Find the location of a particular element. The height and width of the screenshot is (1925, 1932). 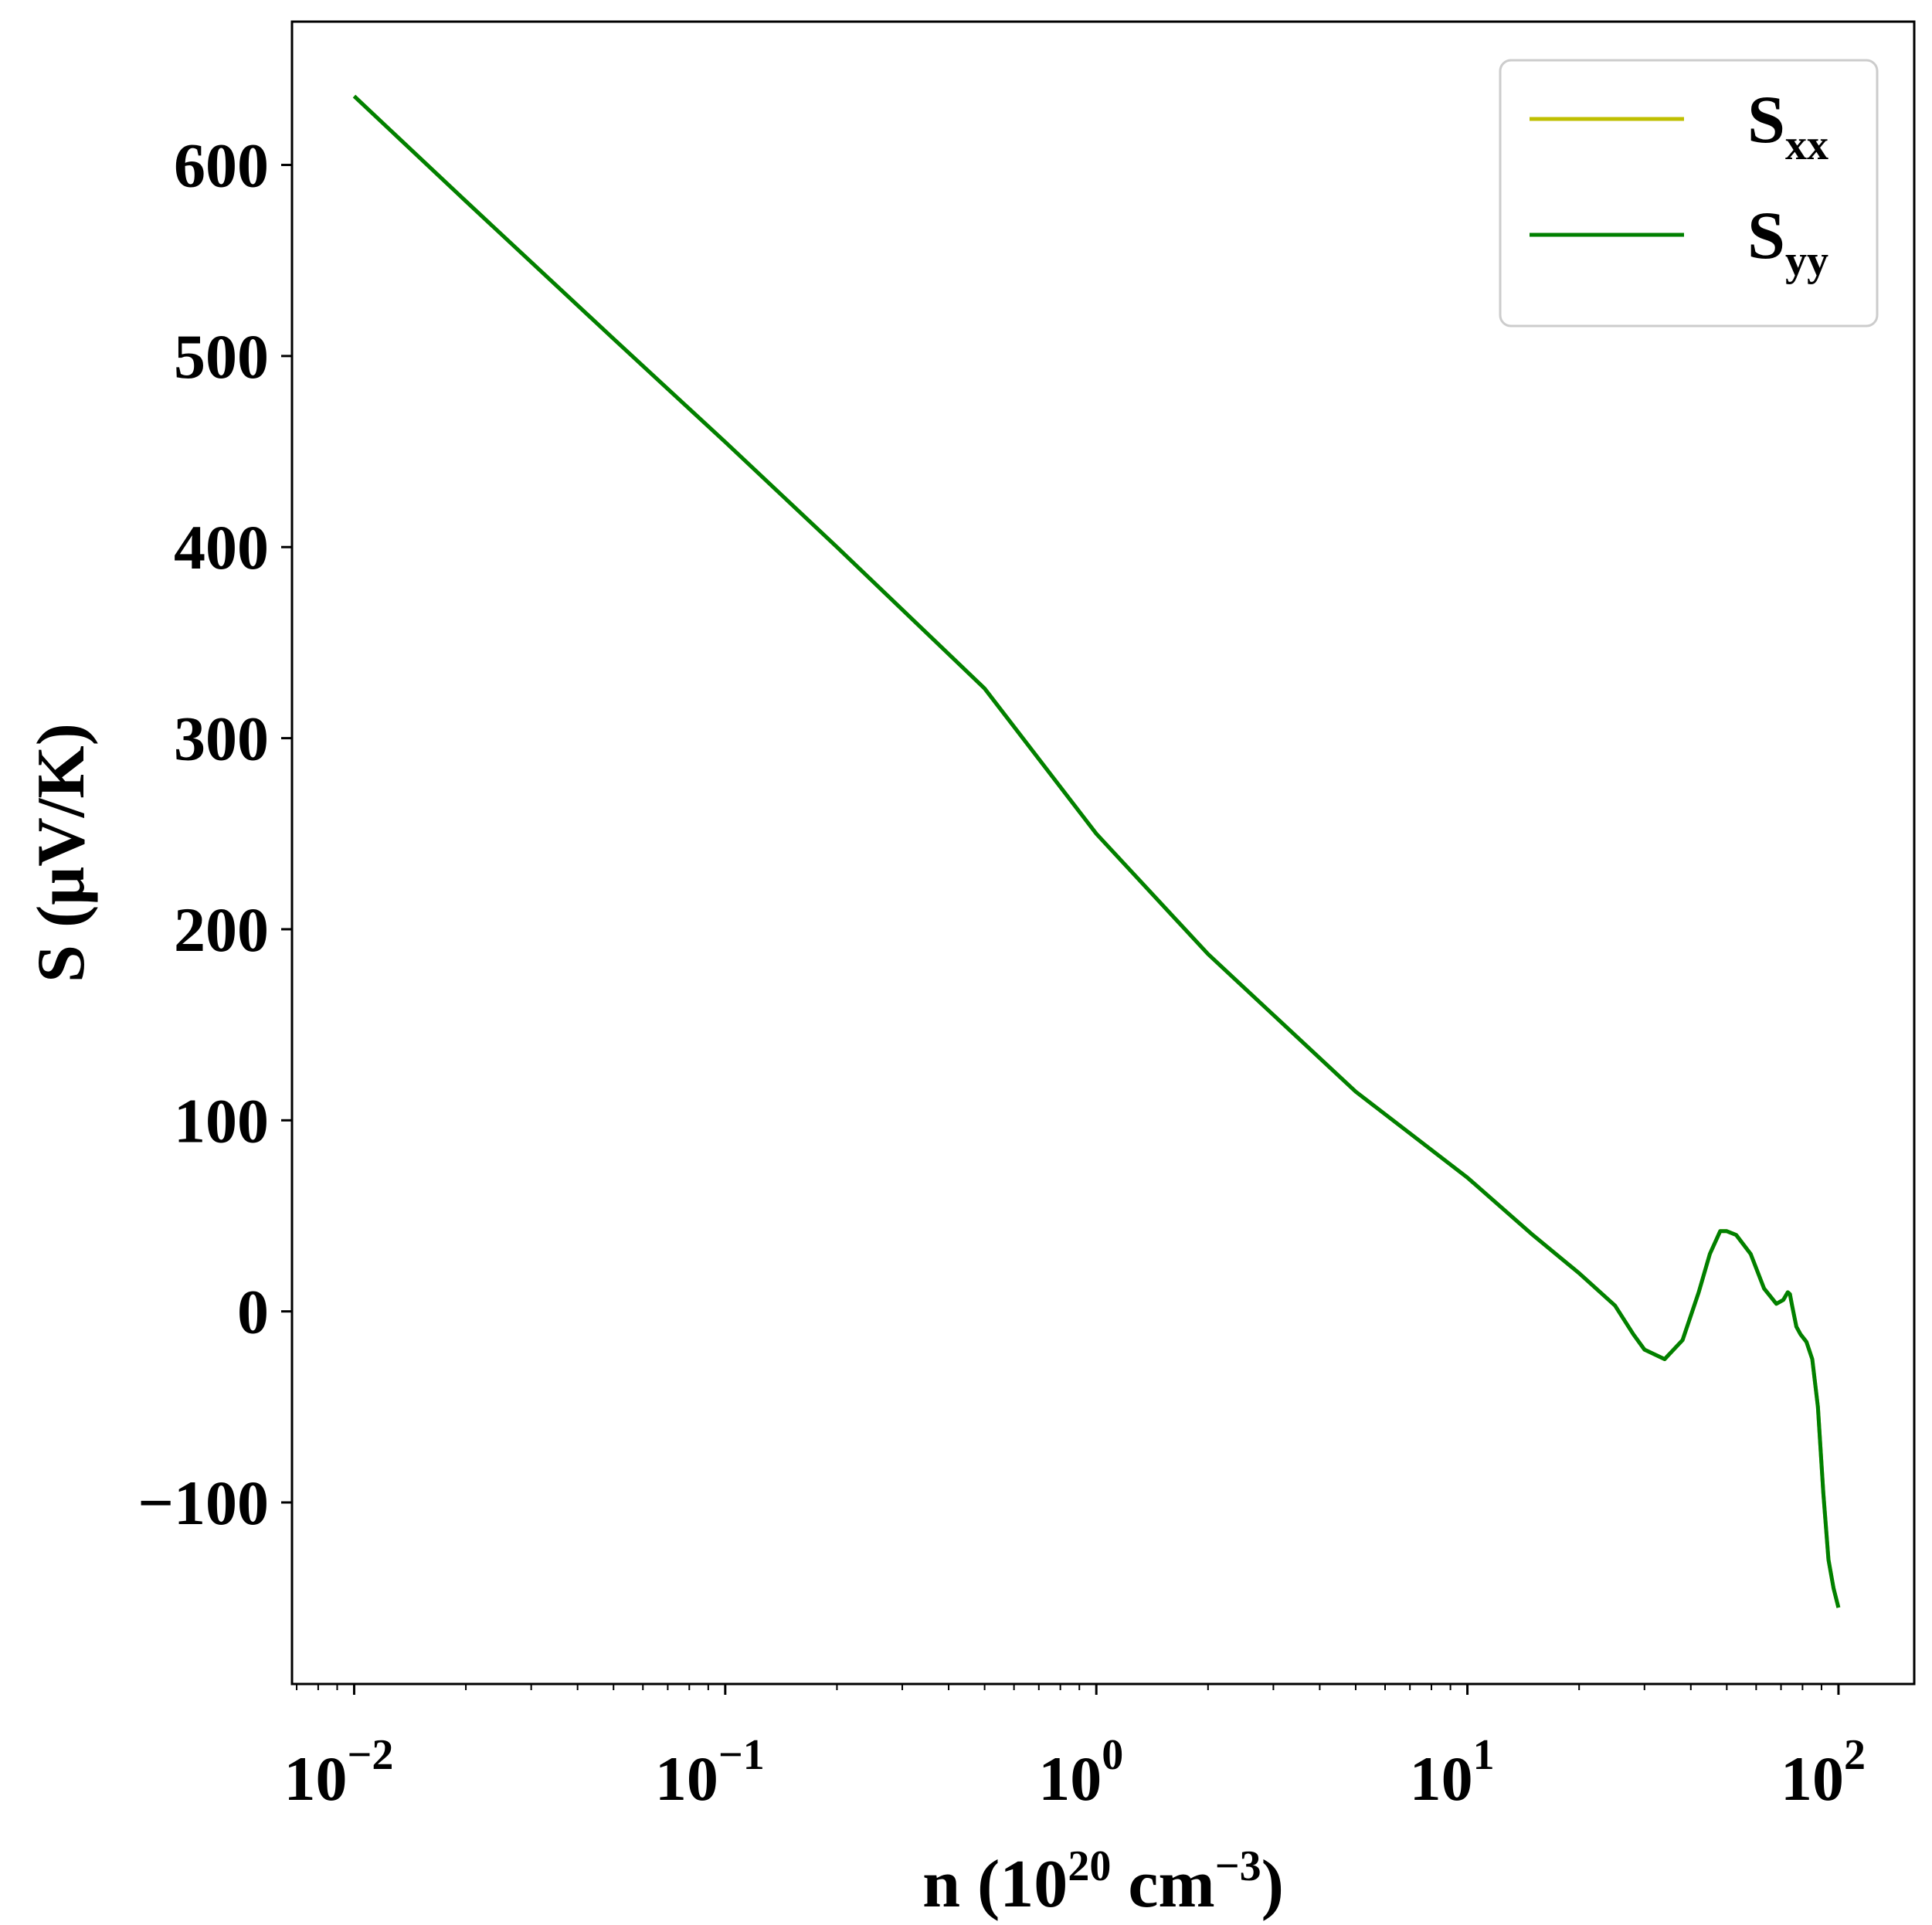

y-tick-label: 200 is located at coordinates (222, 930).